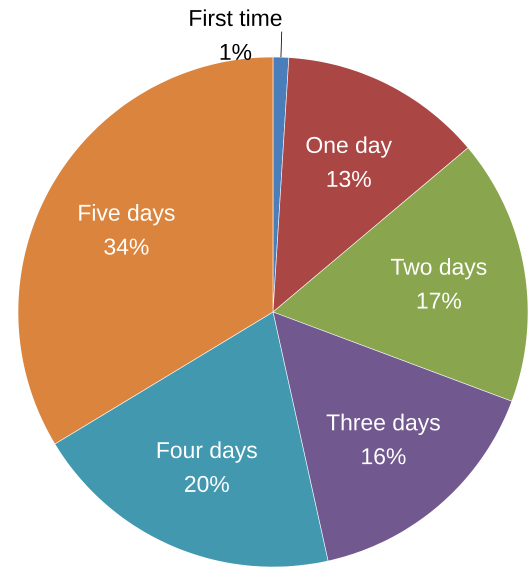  Describe the element at coordinates (384, 456) in the screenshot. I see `data-label: 16%` at that location.